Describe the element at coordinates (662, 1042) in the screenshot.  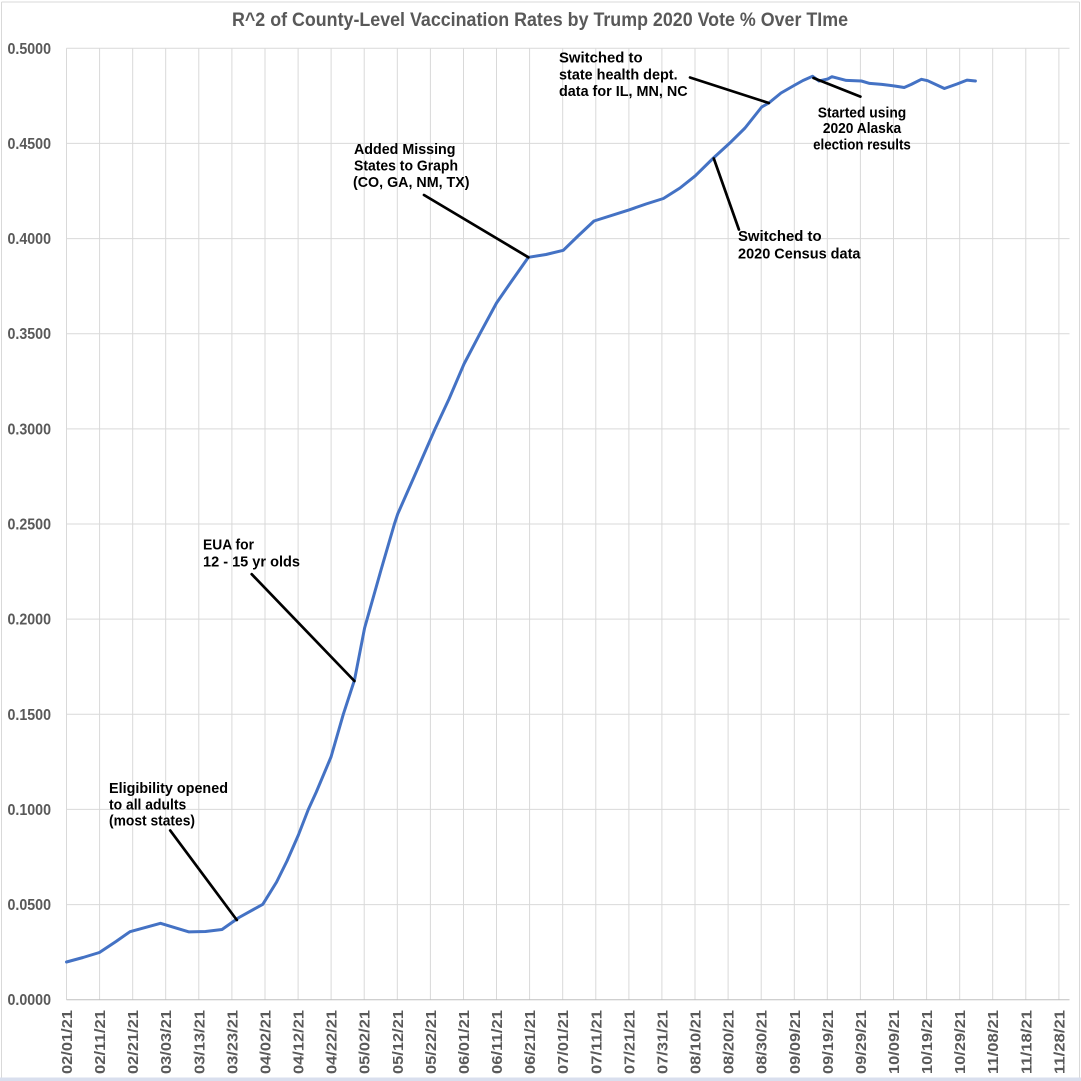
I see `svg-text: 07/31/21` at that location.